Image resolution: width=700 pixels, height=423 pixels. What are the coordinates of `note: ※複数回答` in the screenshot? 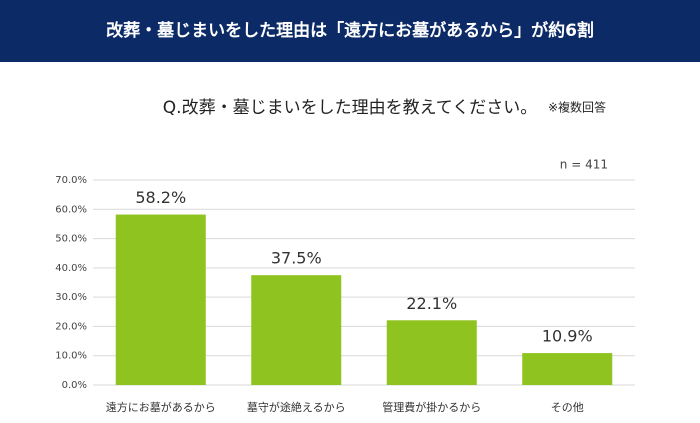 It's located at (577, 107).